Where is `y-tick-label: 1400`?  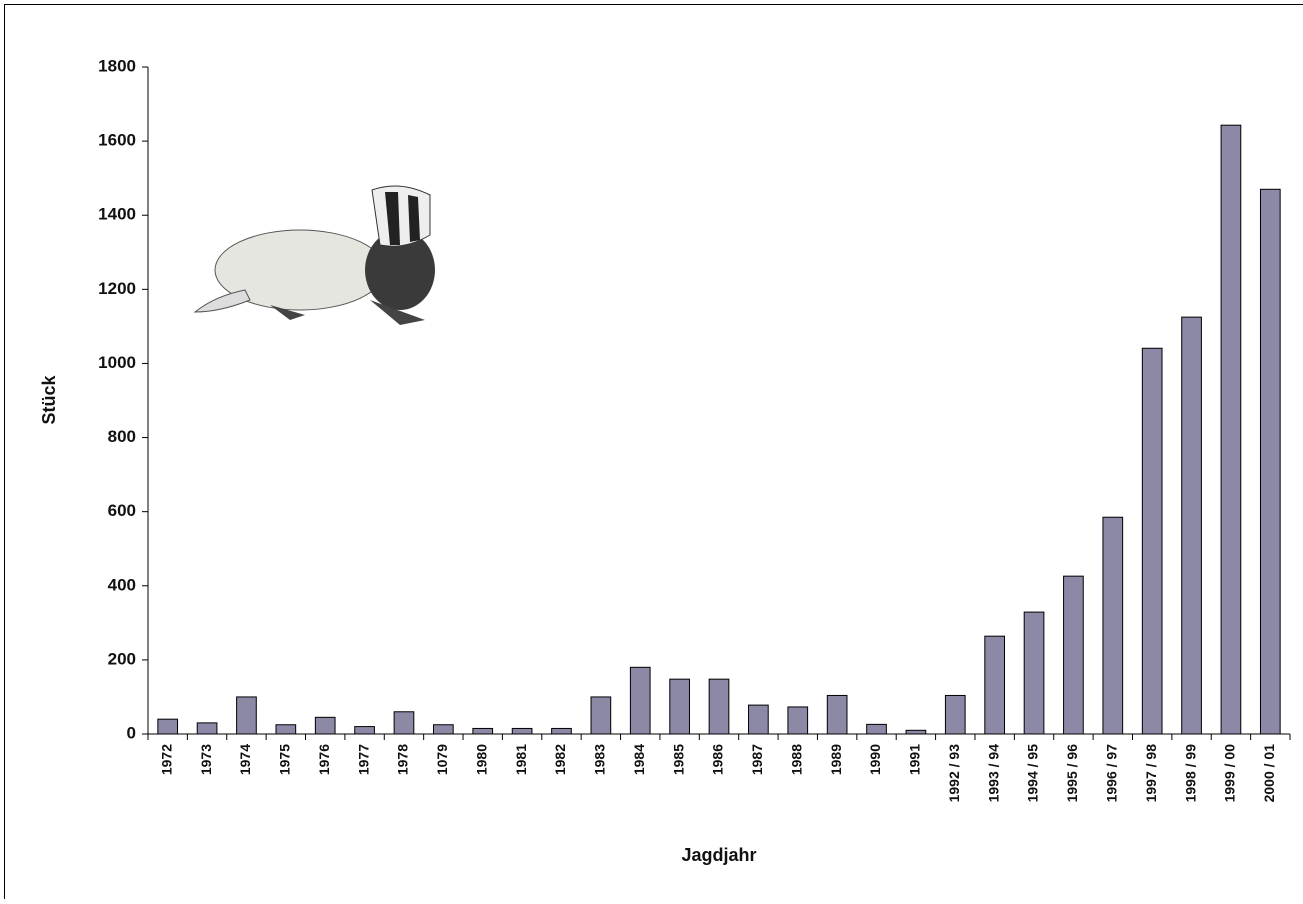 y-tick-label: 1400 is located at coordinates (117, 214).